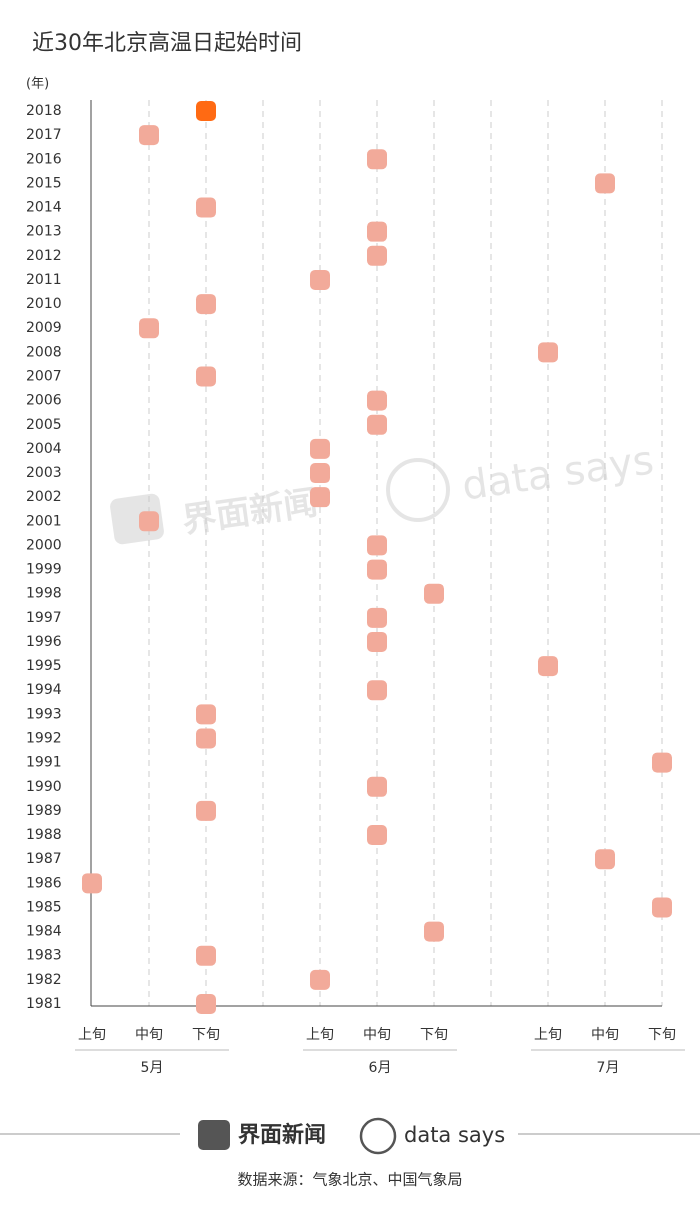 Image resolution: width=700 pixels, height=1216 pixels. What do you see at coordinates (44, 352) in the screenshot?
I see `y-tick-label: 2008` at bounding box center [44, 352].